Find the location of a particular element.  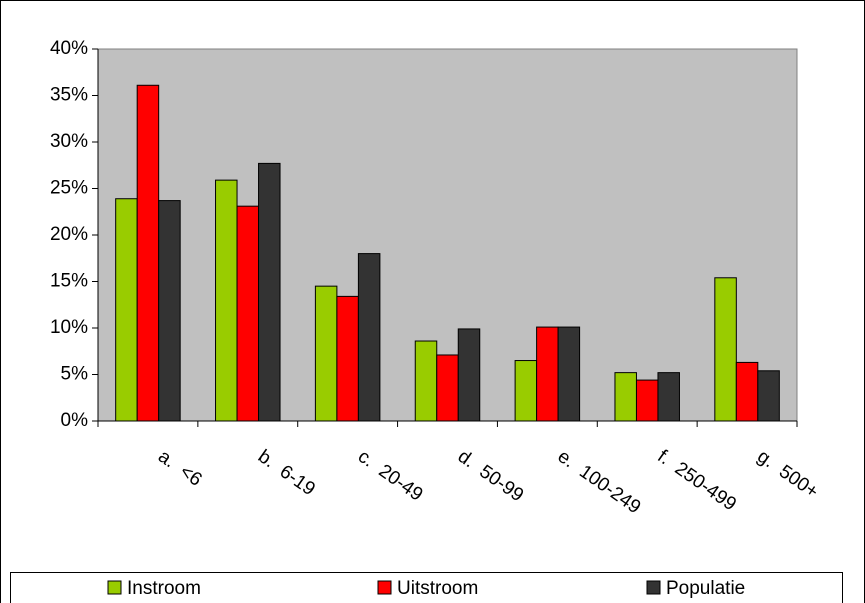

y-tick-label: 30% is located at coordinates (69, 141).